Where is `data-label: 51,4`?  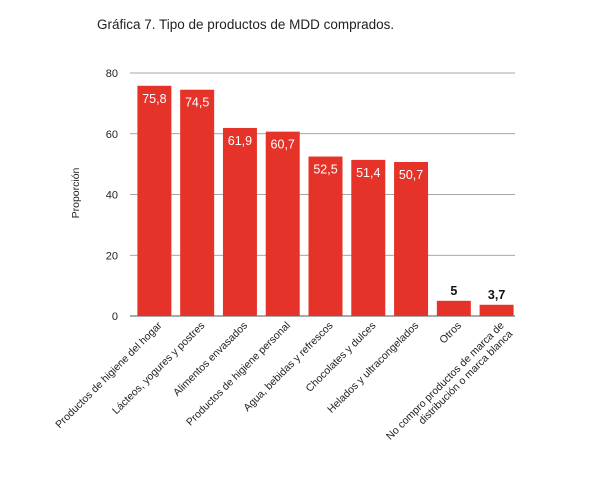 data-label: 51,4 is located at coordinates (368, 173).